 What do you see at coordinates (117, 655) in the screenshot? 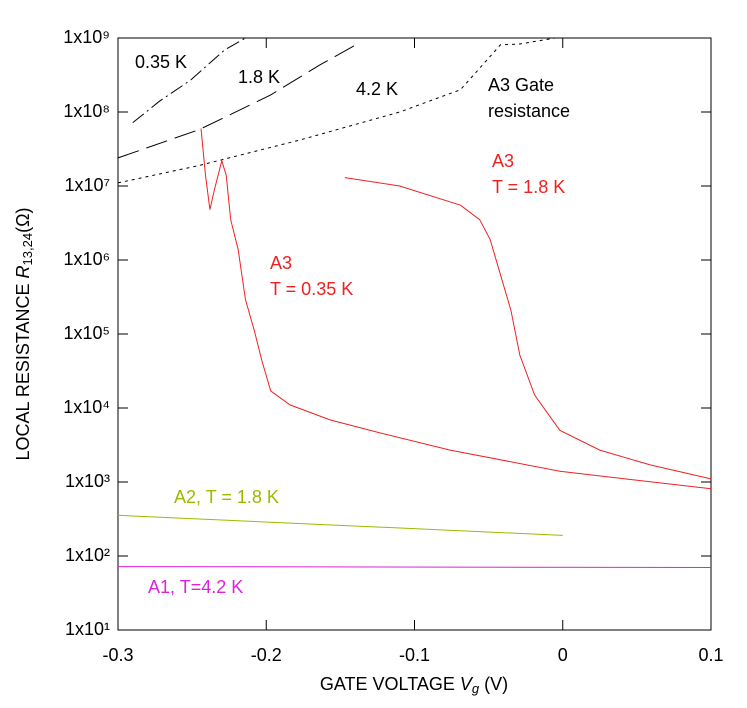
I see `x-tick-label: -0.3` at bounding box center [117, 655].